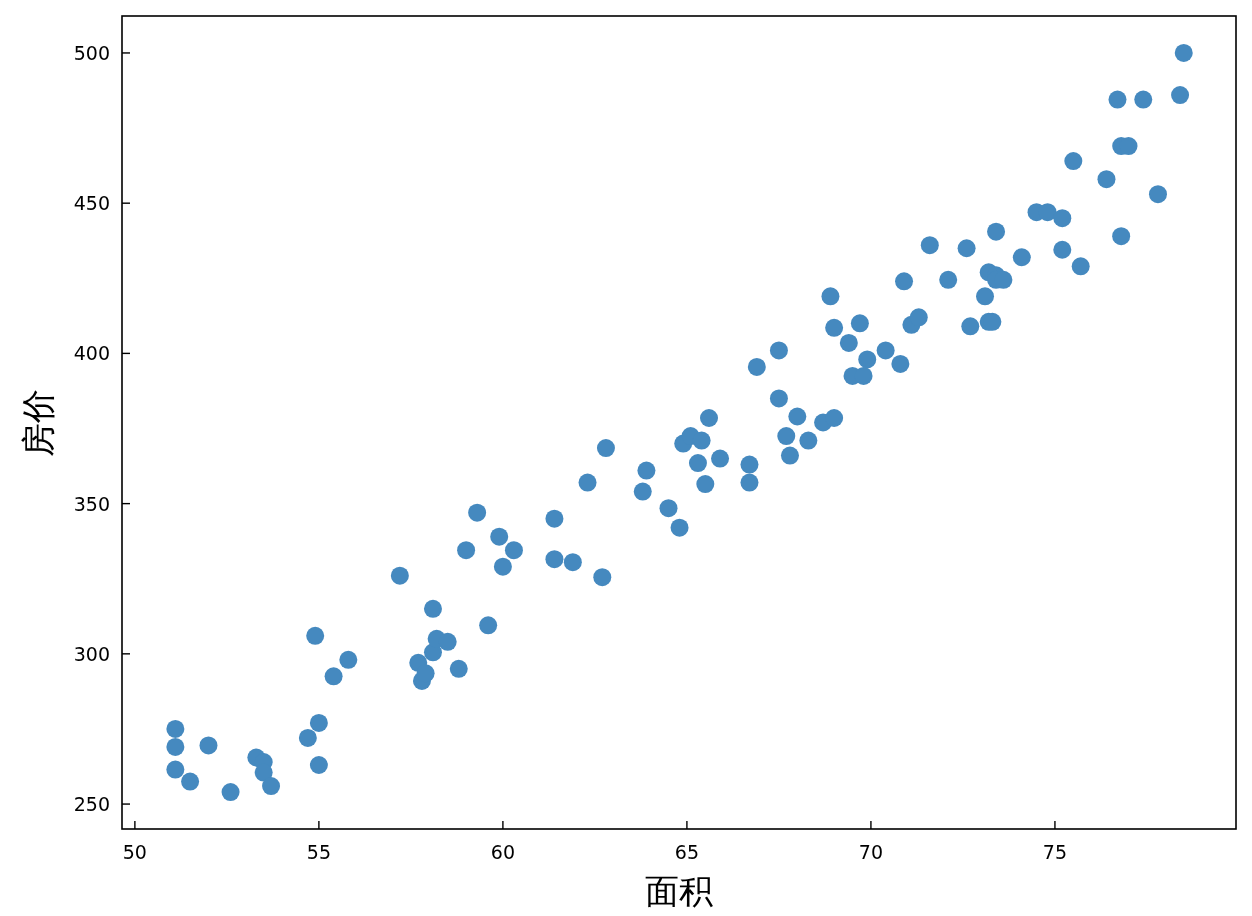 Image resolution: width=1252 pixels, height=916 pixels. What do you see at coordinates (38, 422) in the screenshot?
I see `y-axis-title: 房价` at bounding box center [38, 422].